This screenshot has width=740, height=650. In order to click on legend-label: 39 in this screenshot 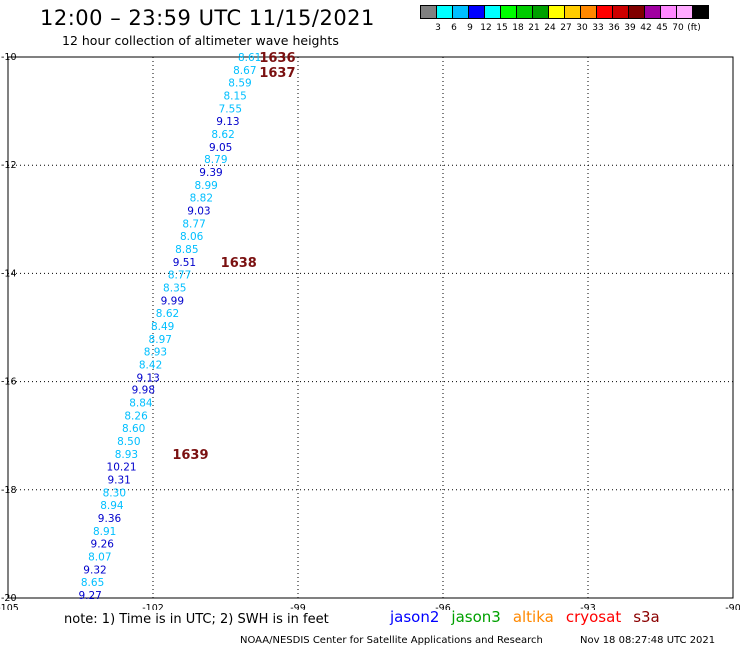, I will do `click(630, 28)`.